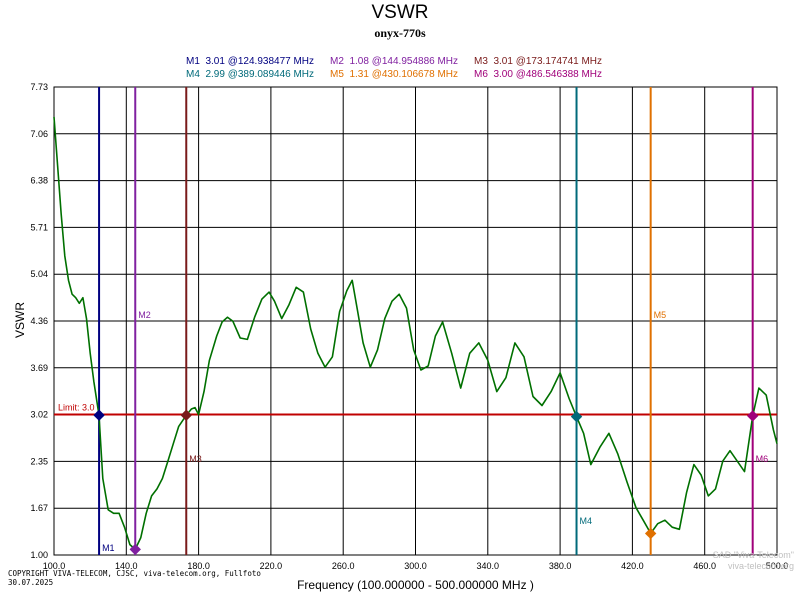 The width and height of the screenshot is (800, 600). I want to click on y-tick-label: 6.38, so click(39, 181).